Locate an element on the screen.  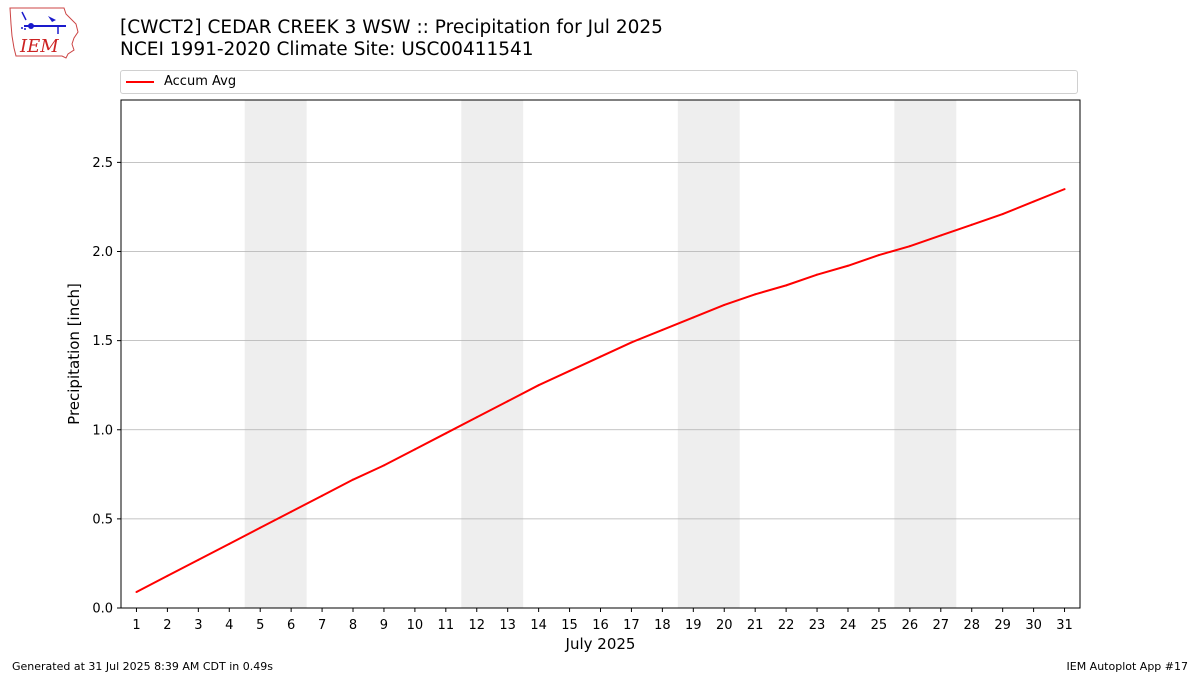
x-tick-label-28: 29 is located at coordinates (1002, 625).